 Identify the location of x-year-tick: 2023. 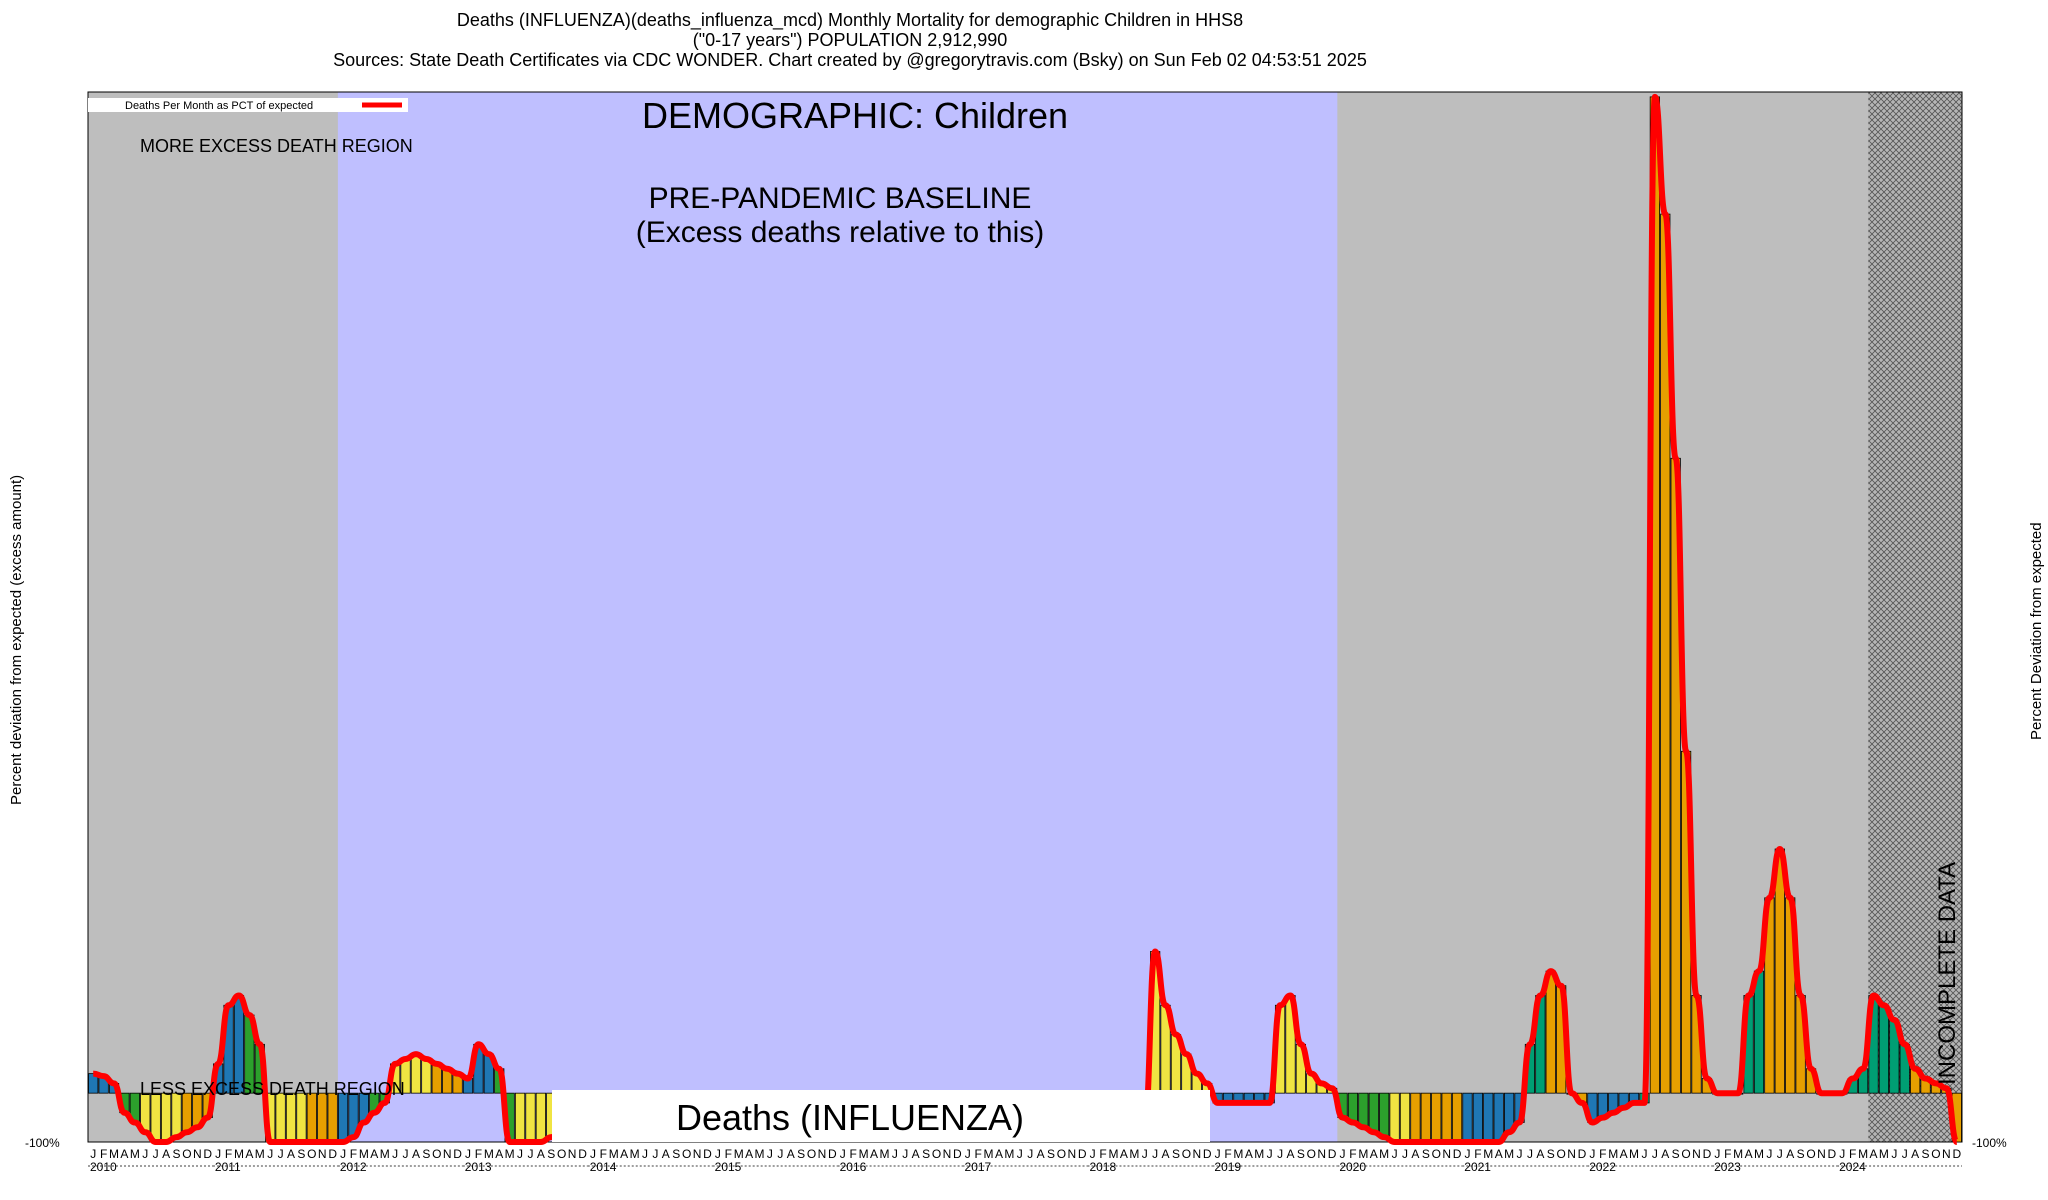
(1727, 1167).